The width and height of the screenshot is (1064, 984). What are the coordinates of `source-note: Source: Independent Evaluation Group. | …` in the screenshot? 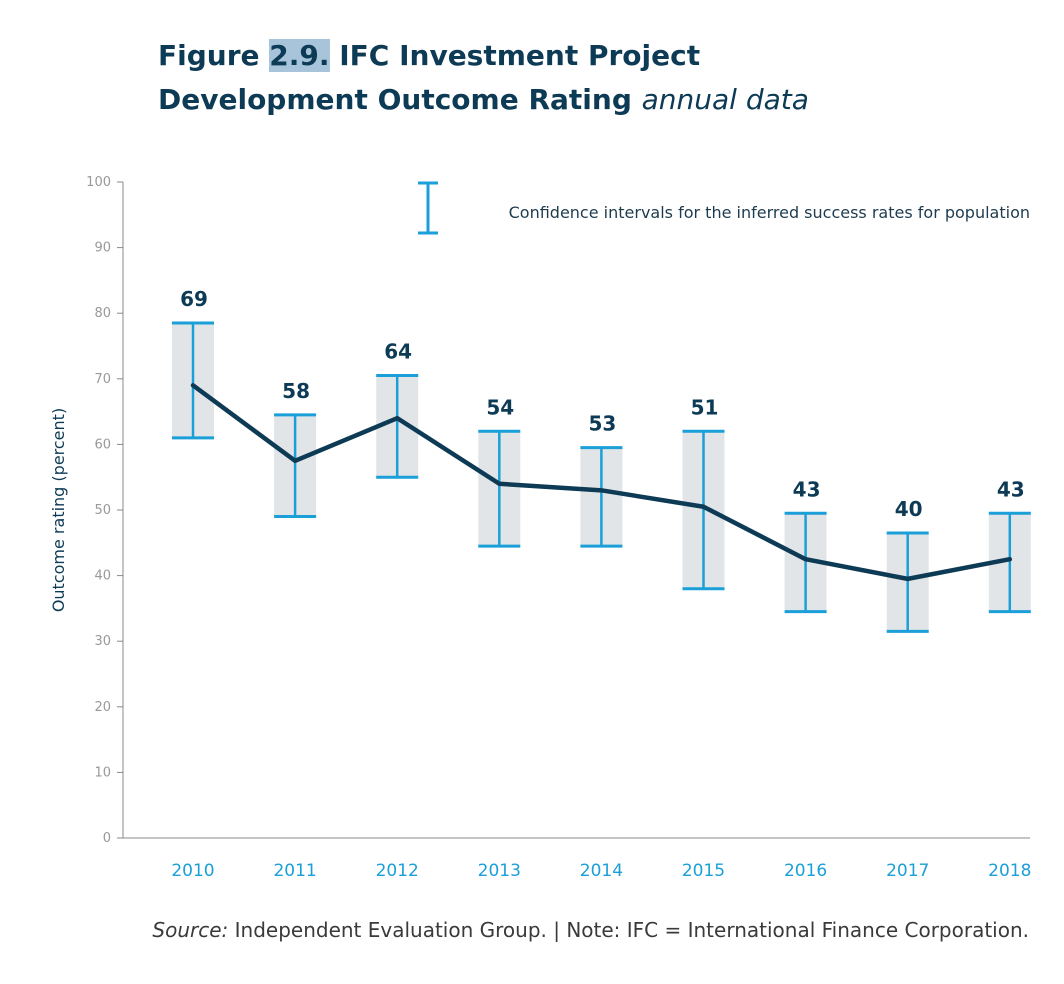 It's located at (514, 930).